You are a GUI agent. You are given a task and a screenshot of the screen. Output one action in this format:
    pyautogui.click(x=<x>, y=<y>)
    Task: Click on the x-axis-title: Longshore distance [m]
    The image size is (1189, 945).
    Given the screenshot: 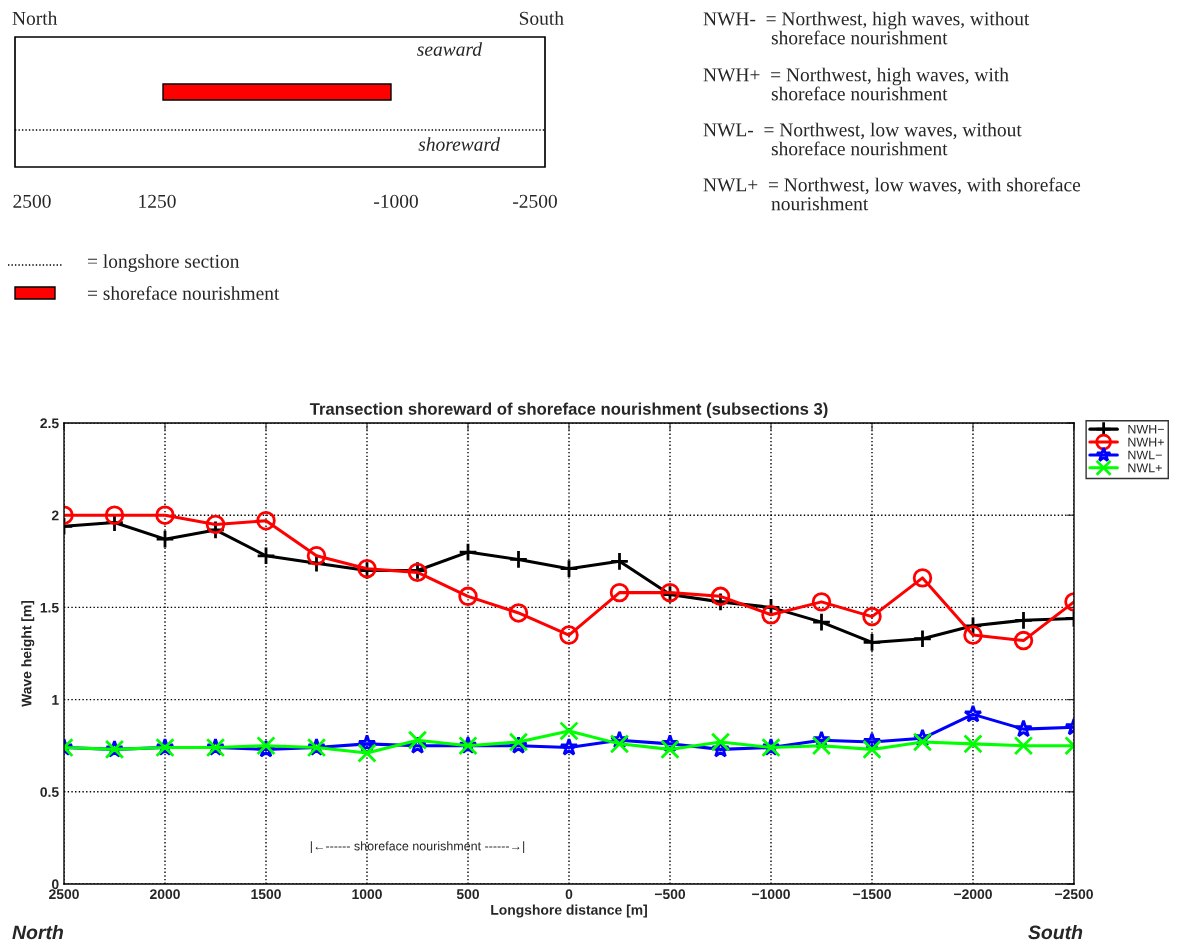 What is the action you would take?
    pyautogui.click(x=569, y=911)
    